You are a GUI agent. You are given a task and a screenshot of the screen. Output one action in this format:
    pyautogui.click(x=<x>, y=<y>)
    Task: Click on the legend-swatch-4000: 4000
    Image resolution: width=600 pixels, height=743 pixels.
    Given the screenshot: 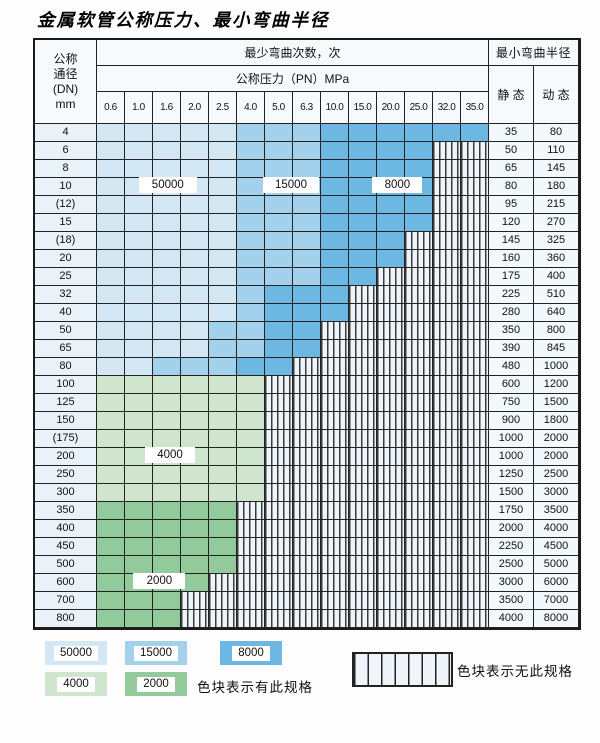 What is the action you would take?
    pyautogui.click(x=76, y=684)
    